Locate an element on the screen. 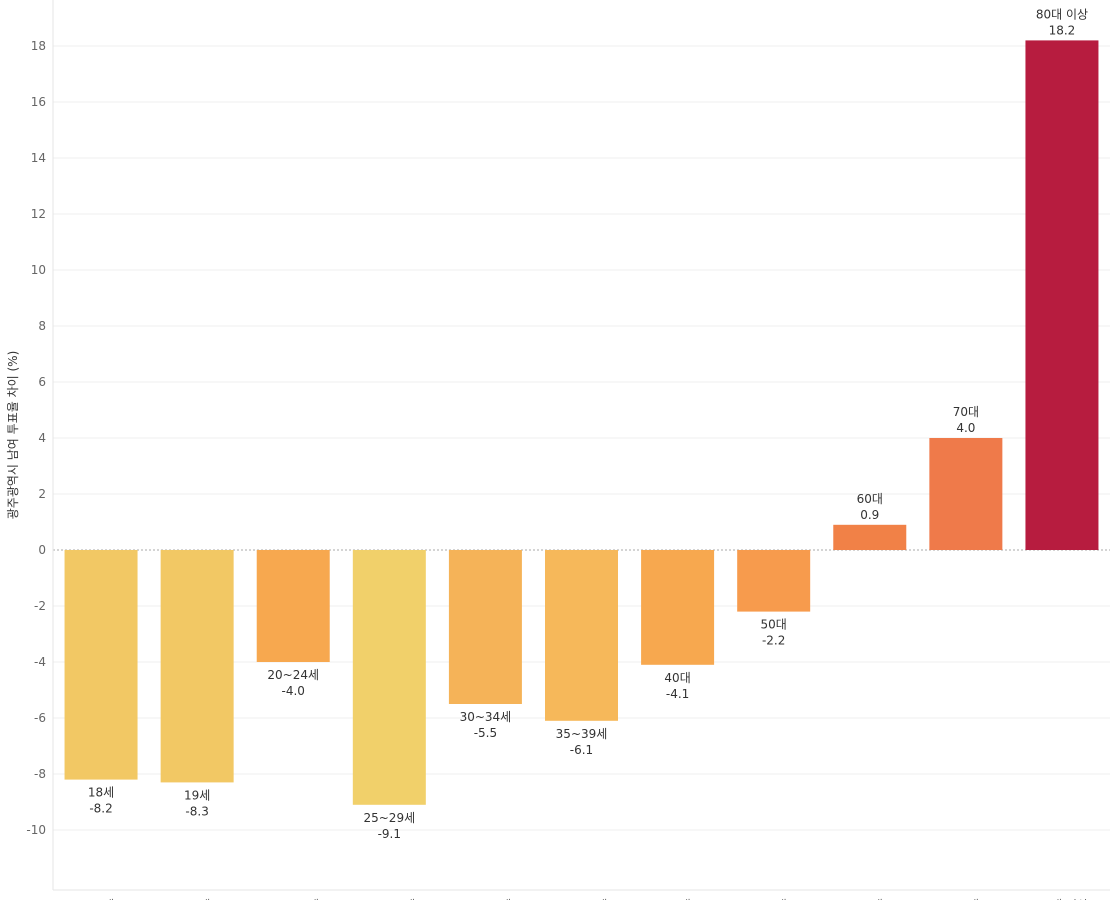  data-label-category: 25~29세 is located at coordinates (389, 818).